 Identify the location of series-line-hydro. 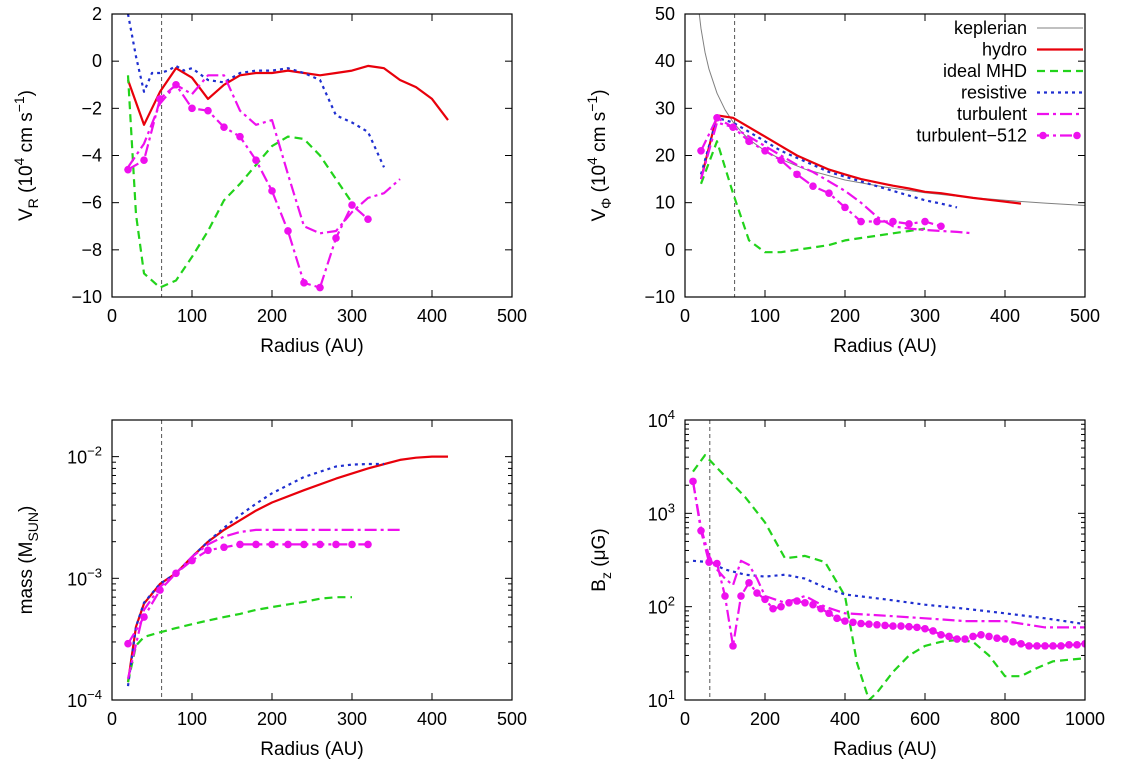
(860, 159).